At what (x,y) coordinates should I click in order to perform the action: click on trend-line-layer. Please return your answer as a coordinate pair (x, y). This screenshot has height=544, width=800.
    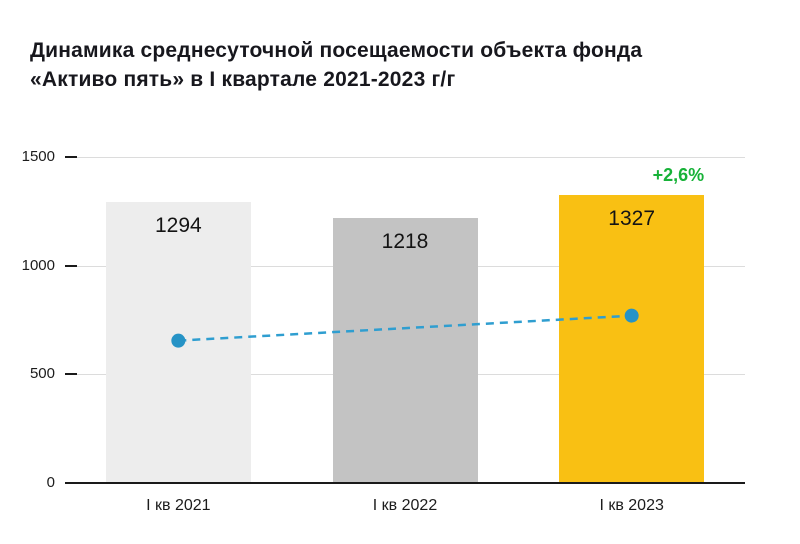
    Looking at the image, I should click on (405, 328).